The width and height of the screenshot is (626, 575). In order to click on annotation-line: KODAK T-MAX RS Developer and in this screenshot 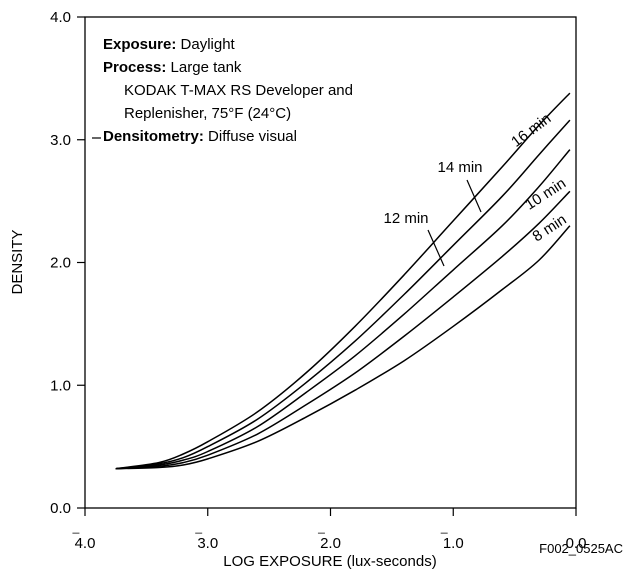, I will do `click(238, 90)`.